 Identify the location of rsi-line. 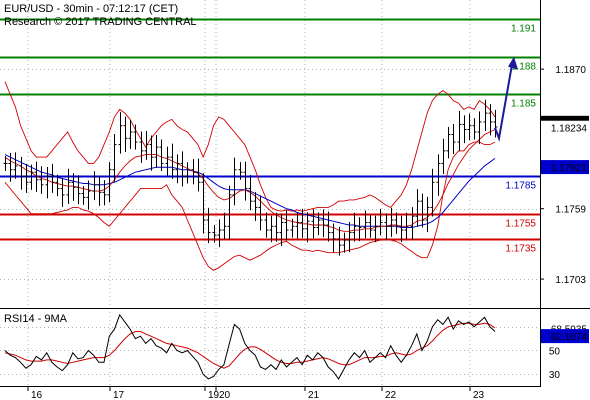
(250, 346).